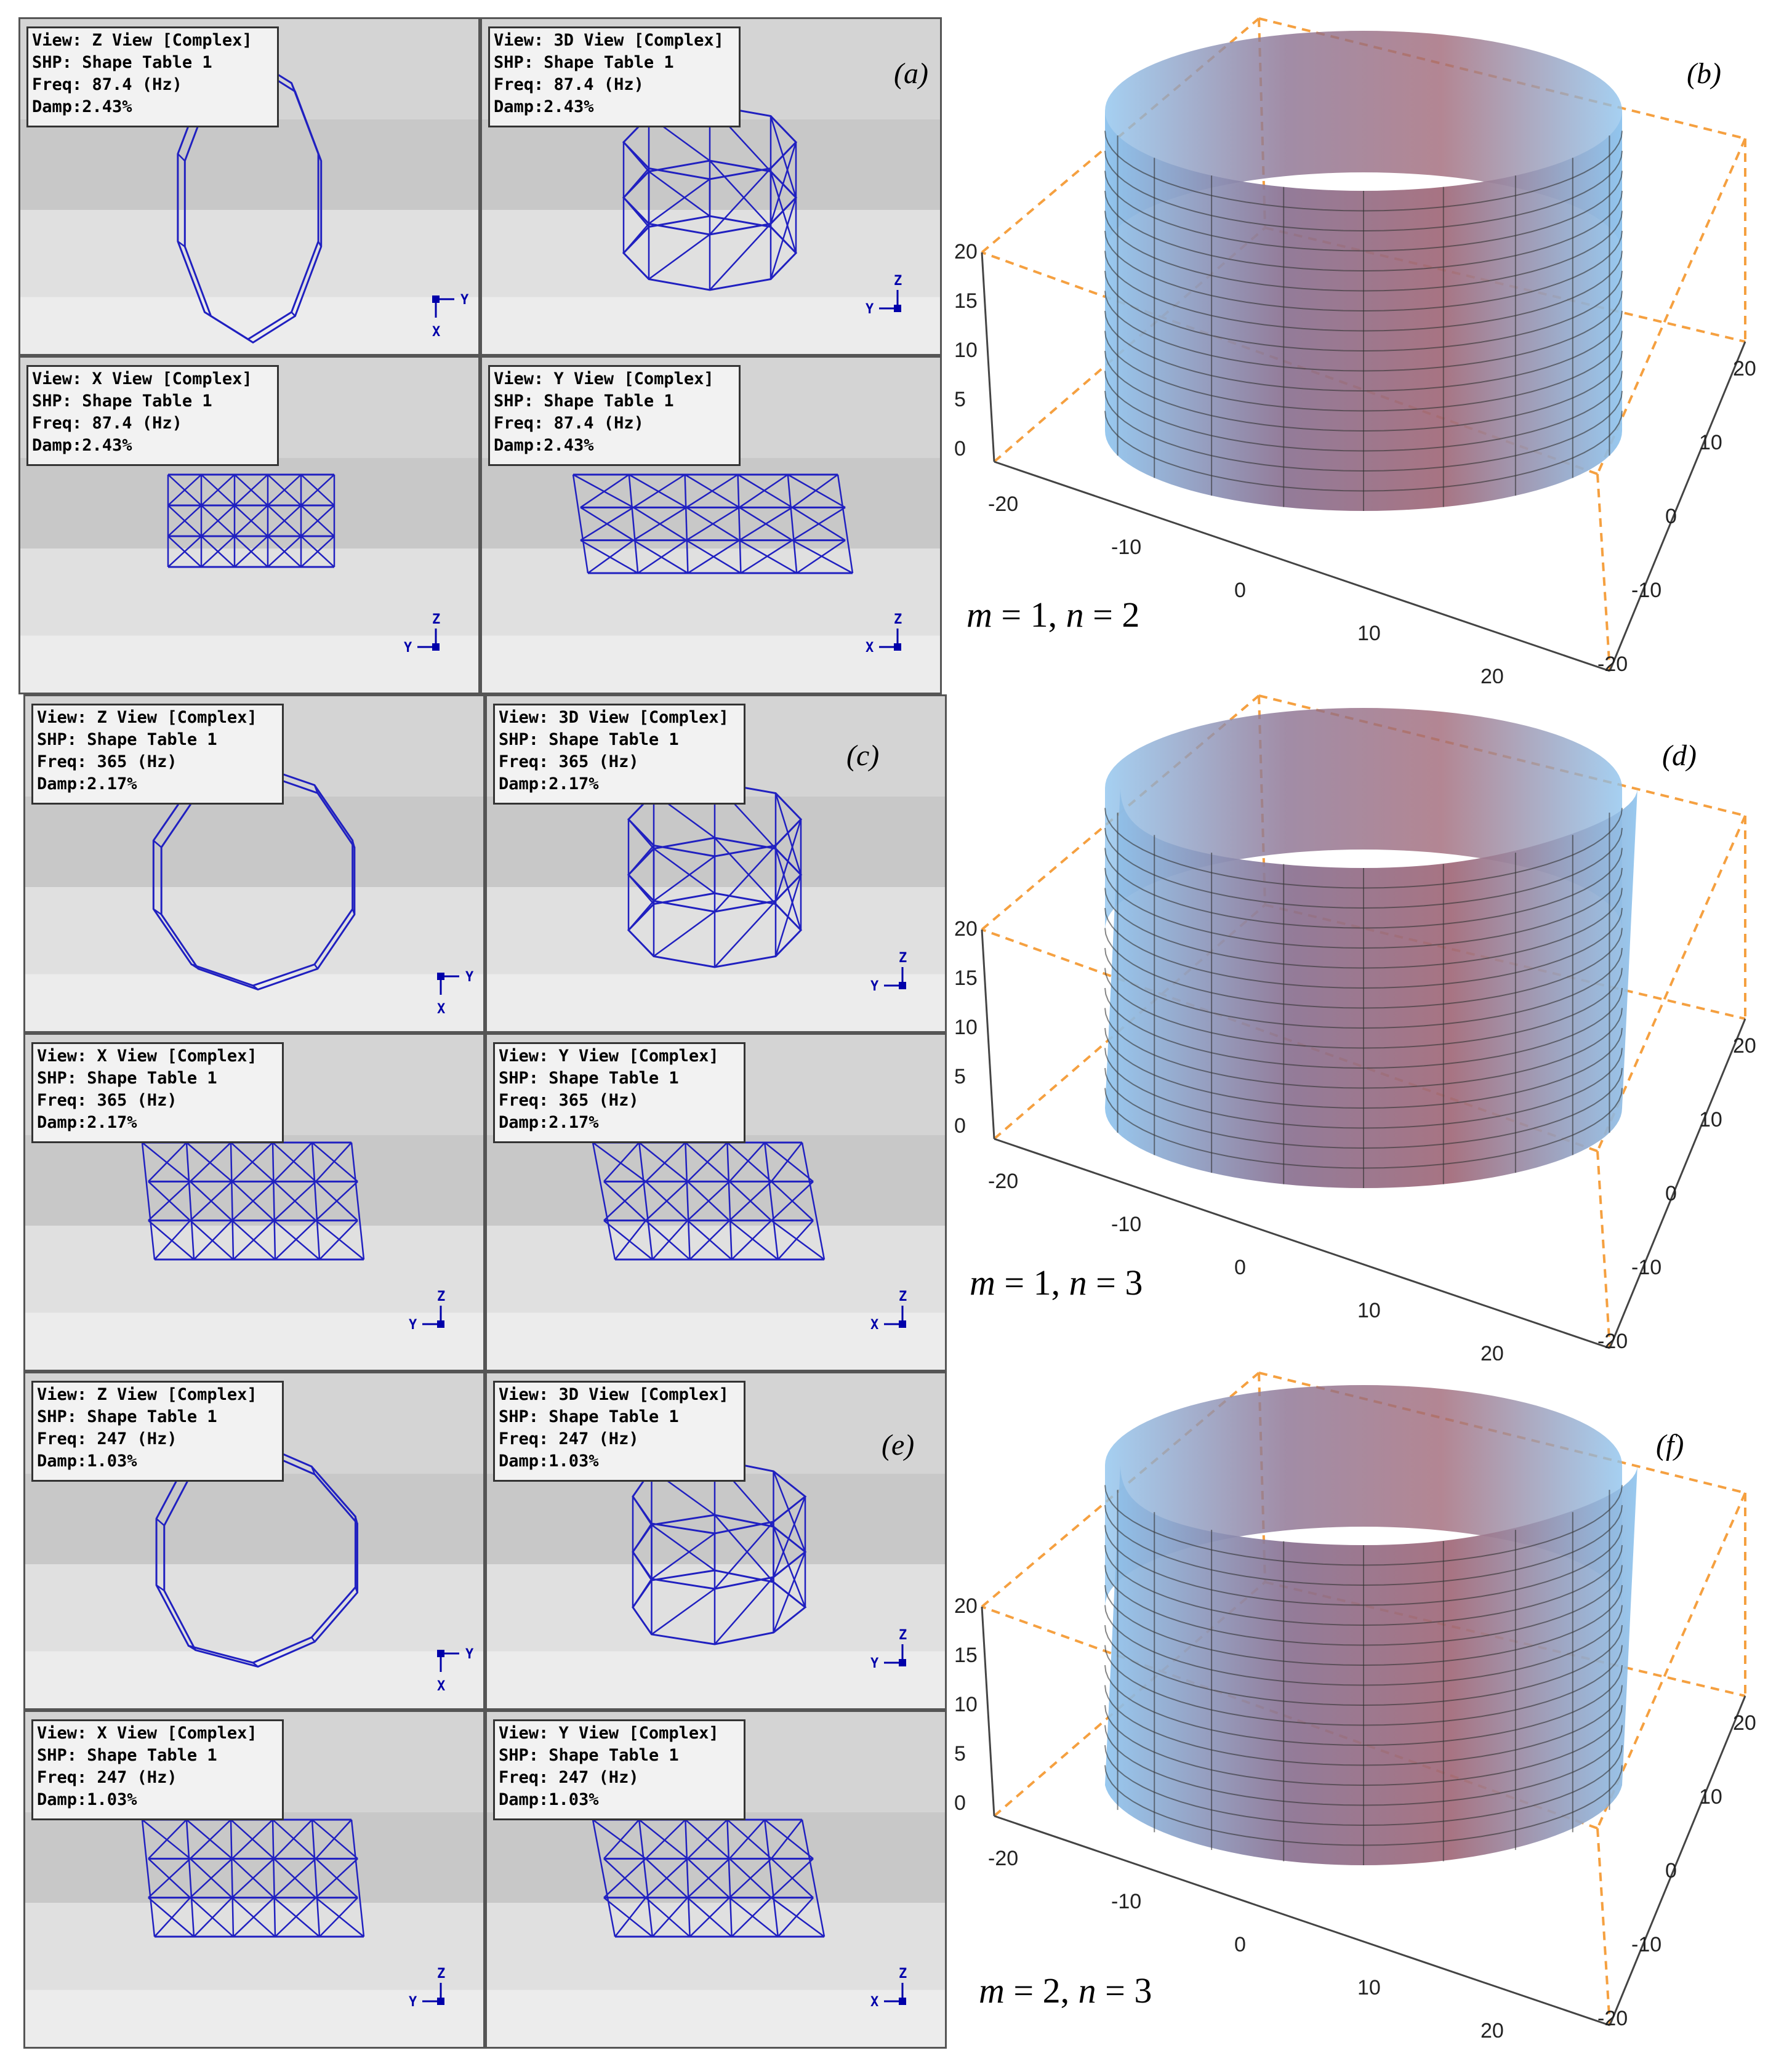 The height and width of the screenshot is (2061, 1792). What do you see at coordinates (1612, 1341) in the screenshot?
I see `y-tick-label: -20` at bounding box center [1612, 1341].